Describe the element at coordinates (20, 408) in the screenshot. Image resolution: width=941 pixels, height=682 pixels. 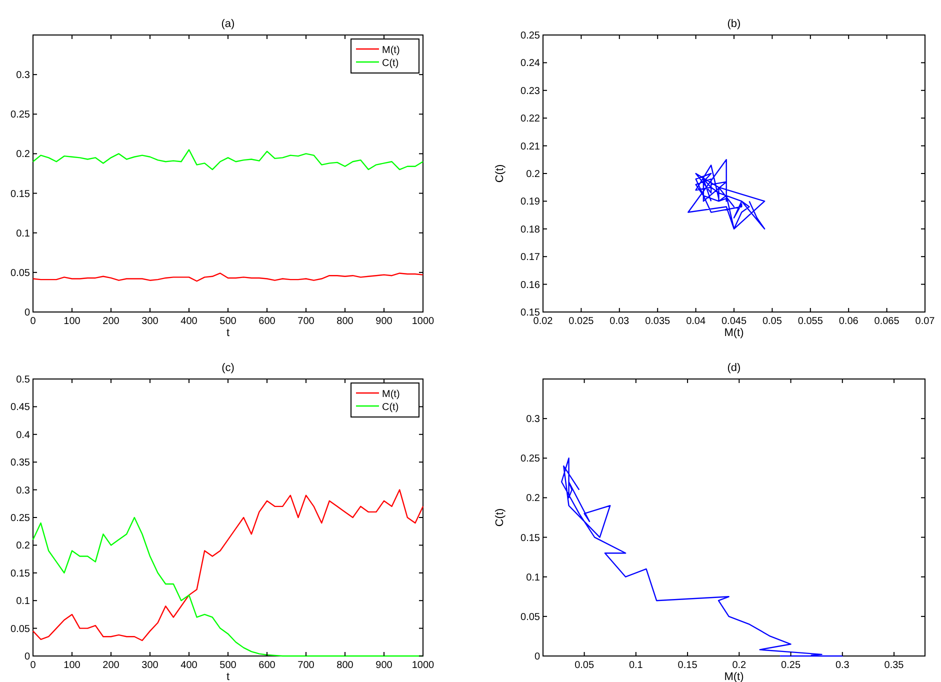
I see `y-tick-label: 0.45` at that location.